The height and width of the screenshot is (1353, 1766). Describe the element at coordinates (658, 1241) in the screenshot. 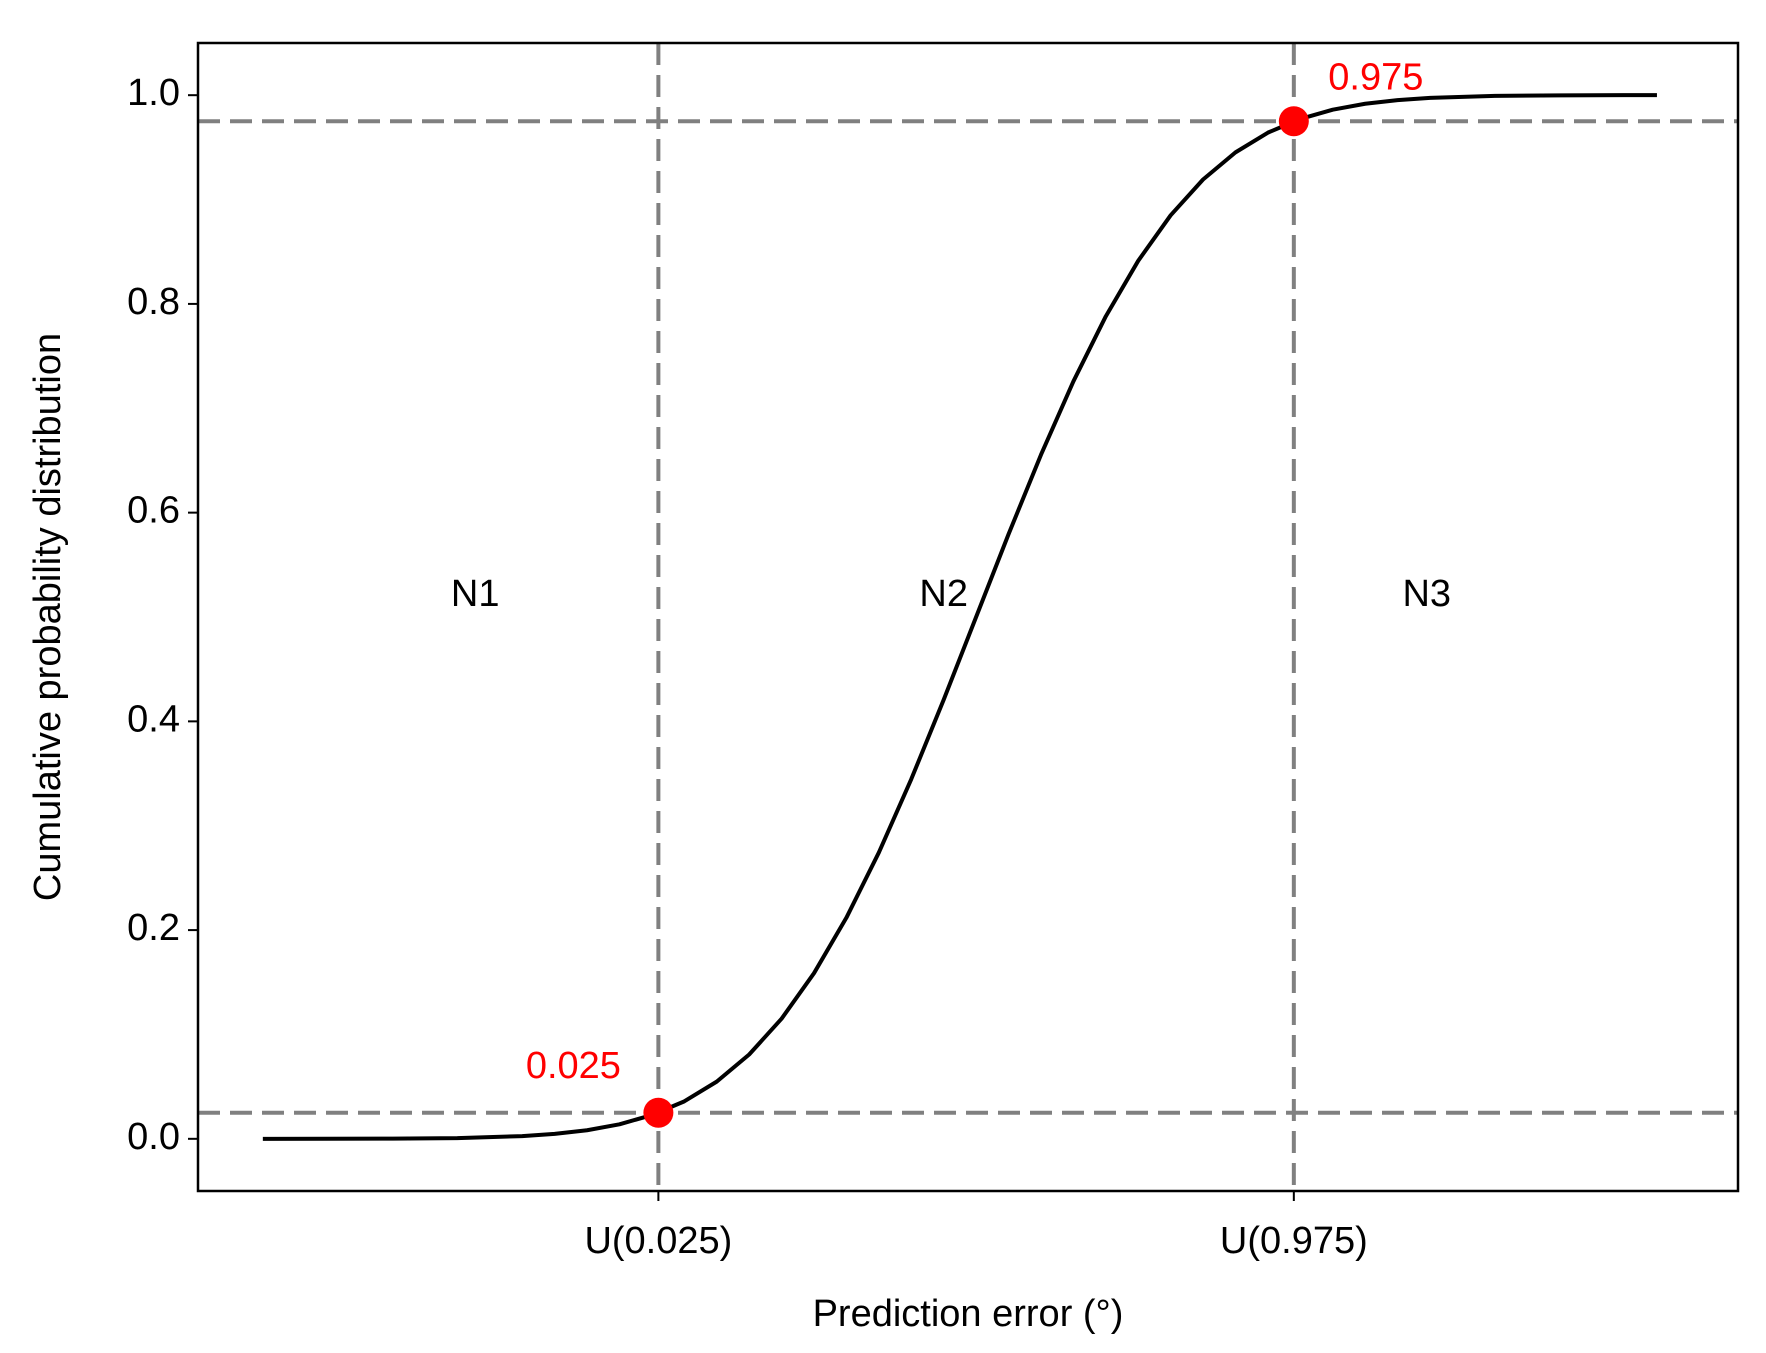

I see `x-tick-label: U(0.025)` at that location.